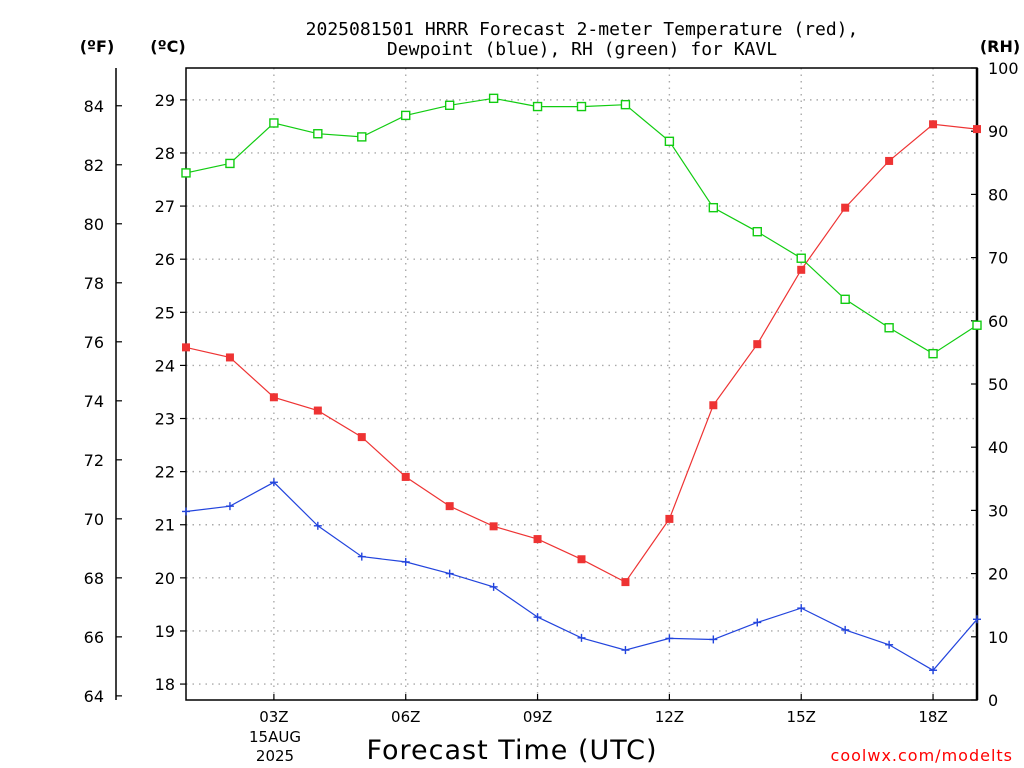  I want to click on rh-tick-label: 20, so click(998, 574).